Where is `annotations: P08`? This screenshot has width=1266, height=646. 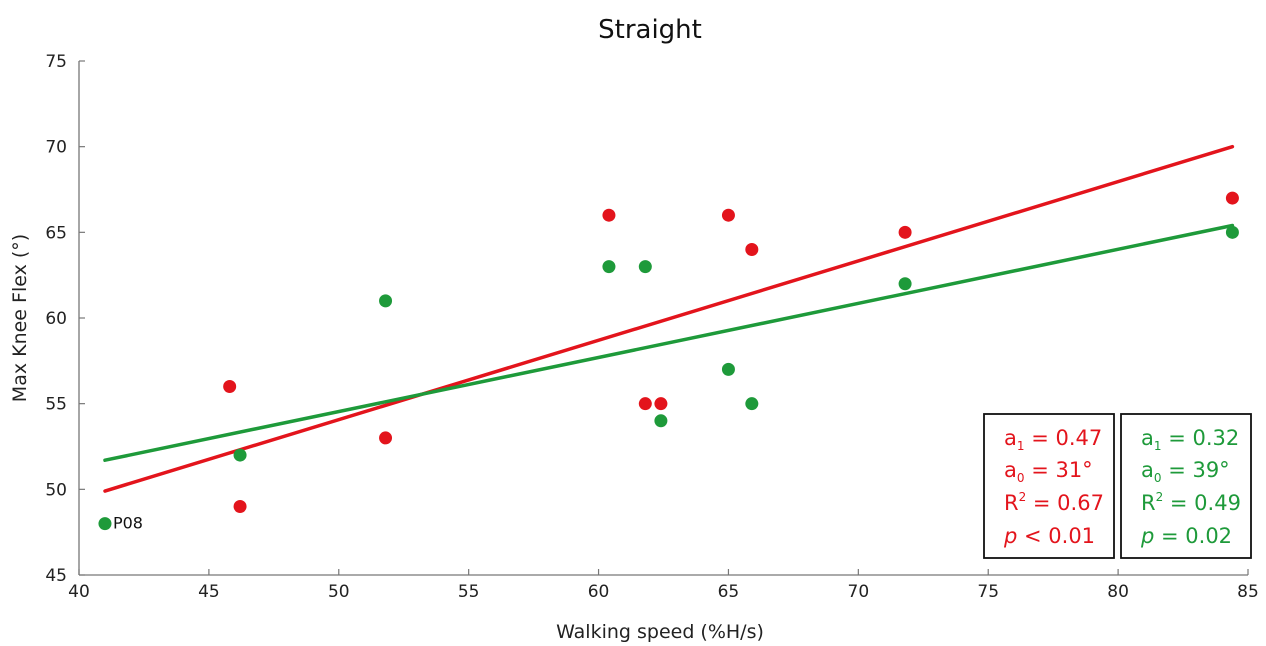 annotations: P08 is located at coordinates (128, 523).